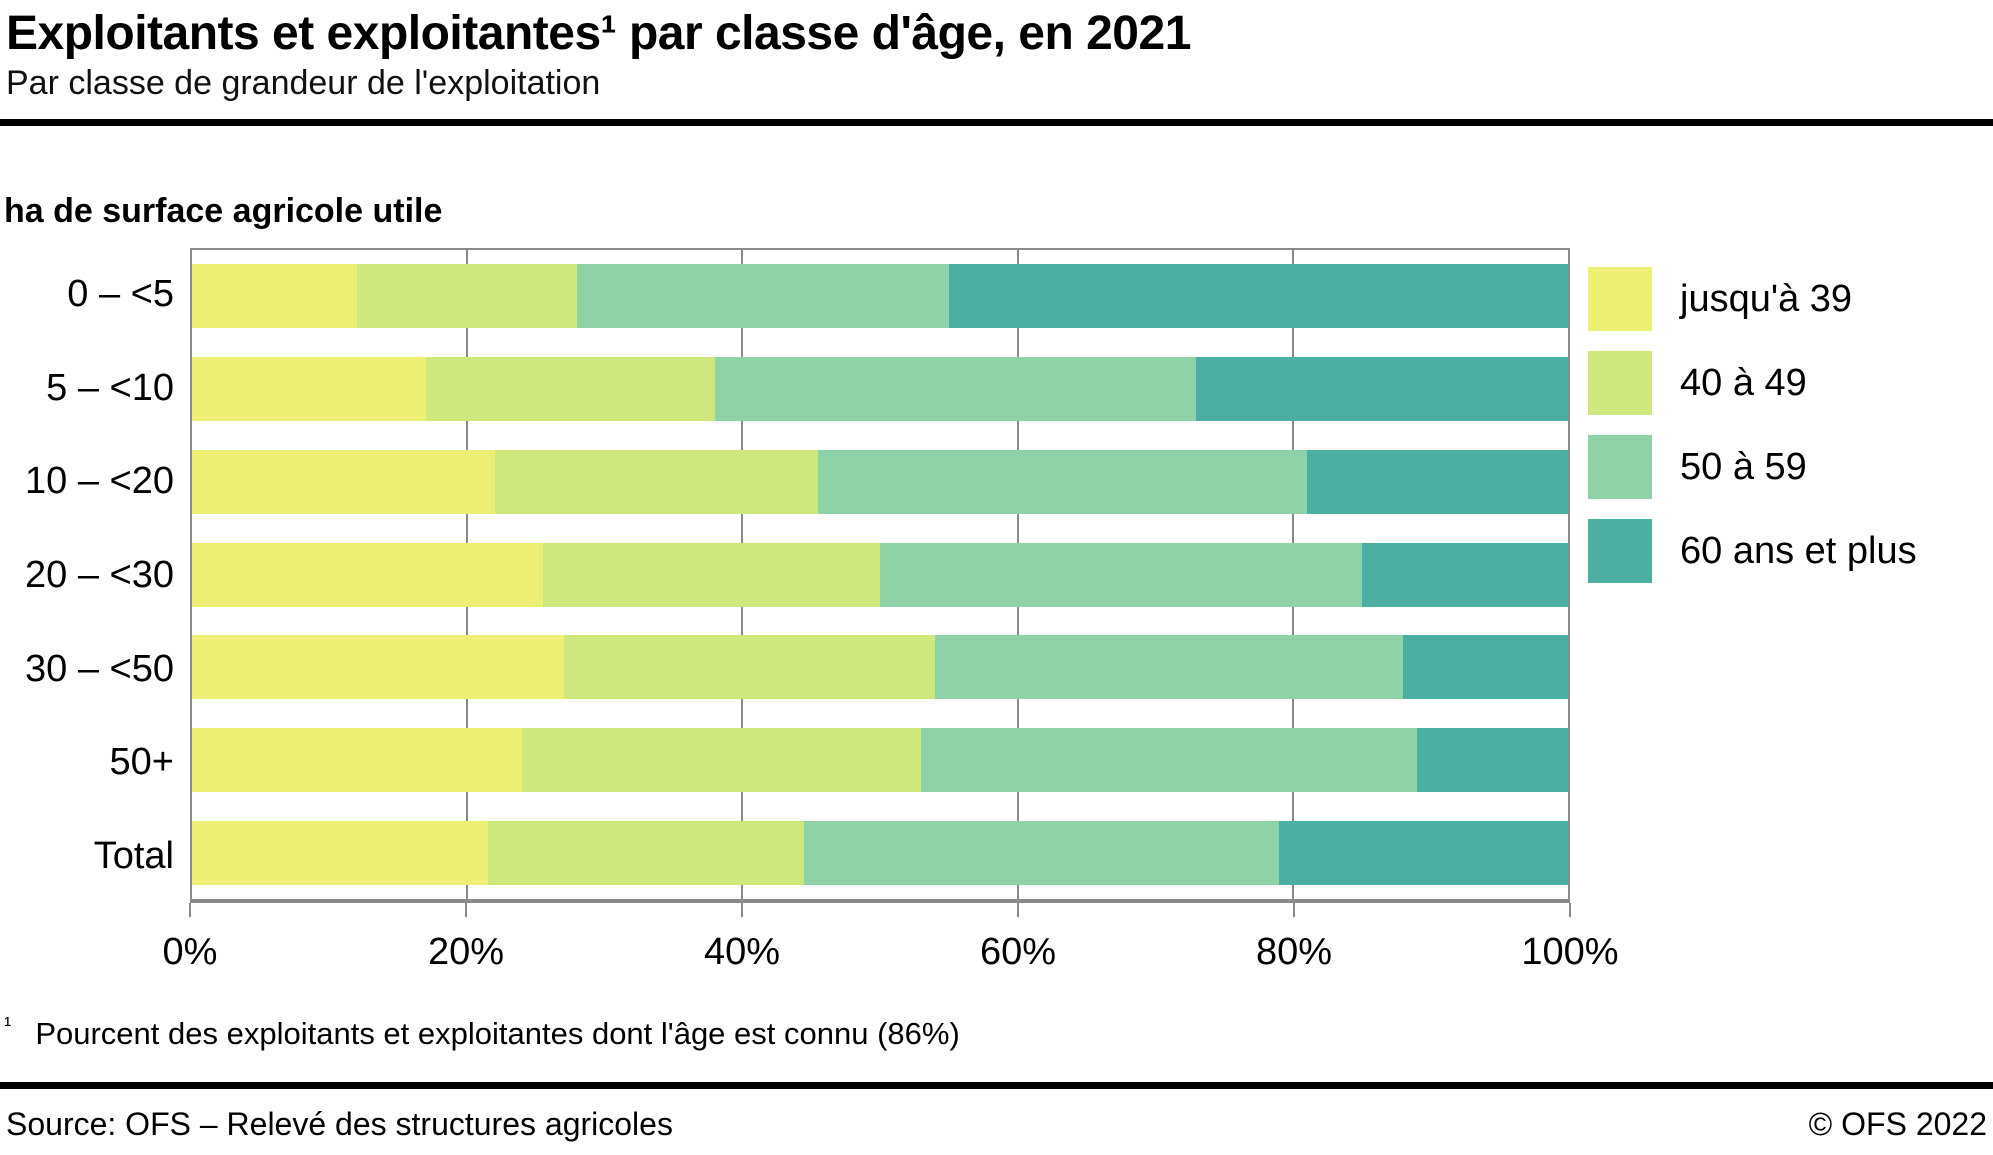  Describe the element at coordinates (466, 952) in the screenshot. I see `x-axis-tick-label: 20%` at that location.